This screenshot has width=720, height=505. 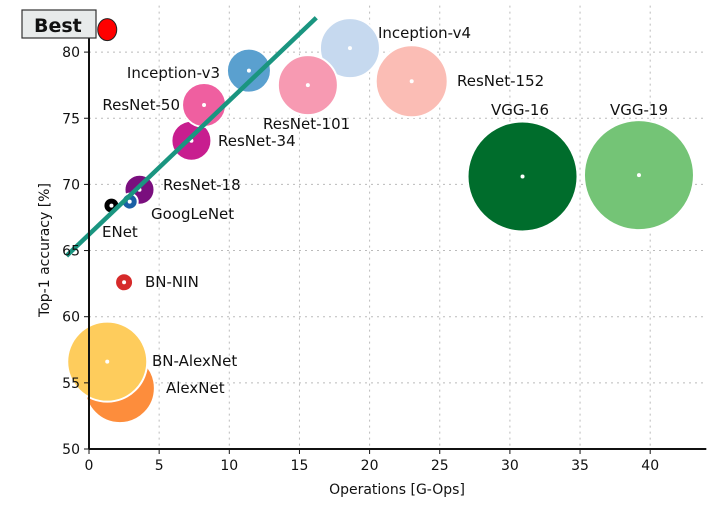 I want to click on bubble-bn-alexnet, so click(x=107, y=361).